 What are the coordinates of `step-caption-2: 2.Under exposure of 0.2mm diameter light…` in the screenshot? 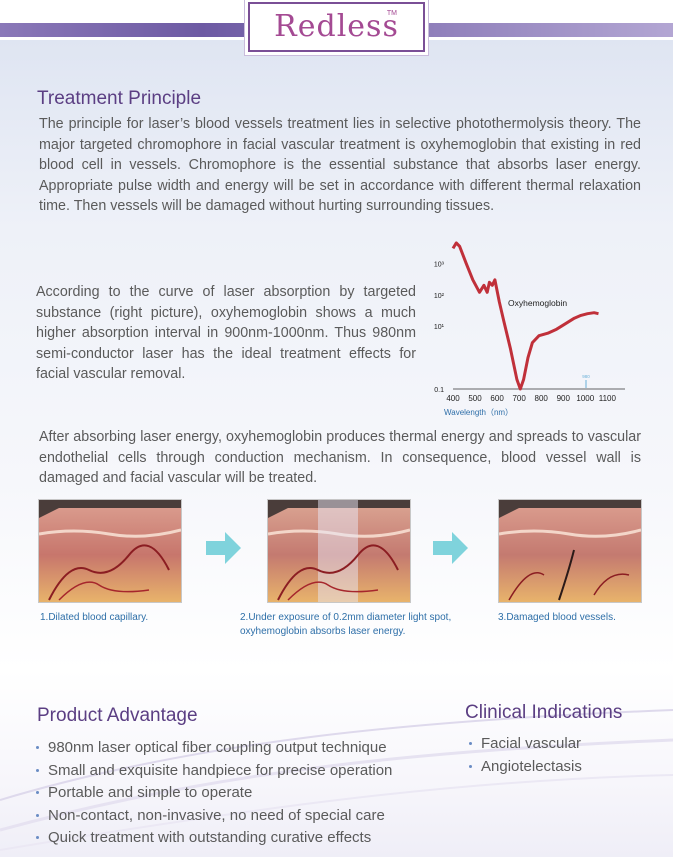 It's located at (346, 624).